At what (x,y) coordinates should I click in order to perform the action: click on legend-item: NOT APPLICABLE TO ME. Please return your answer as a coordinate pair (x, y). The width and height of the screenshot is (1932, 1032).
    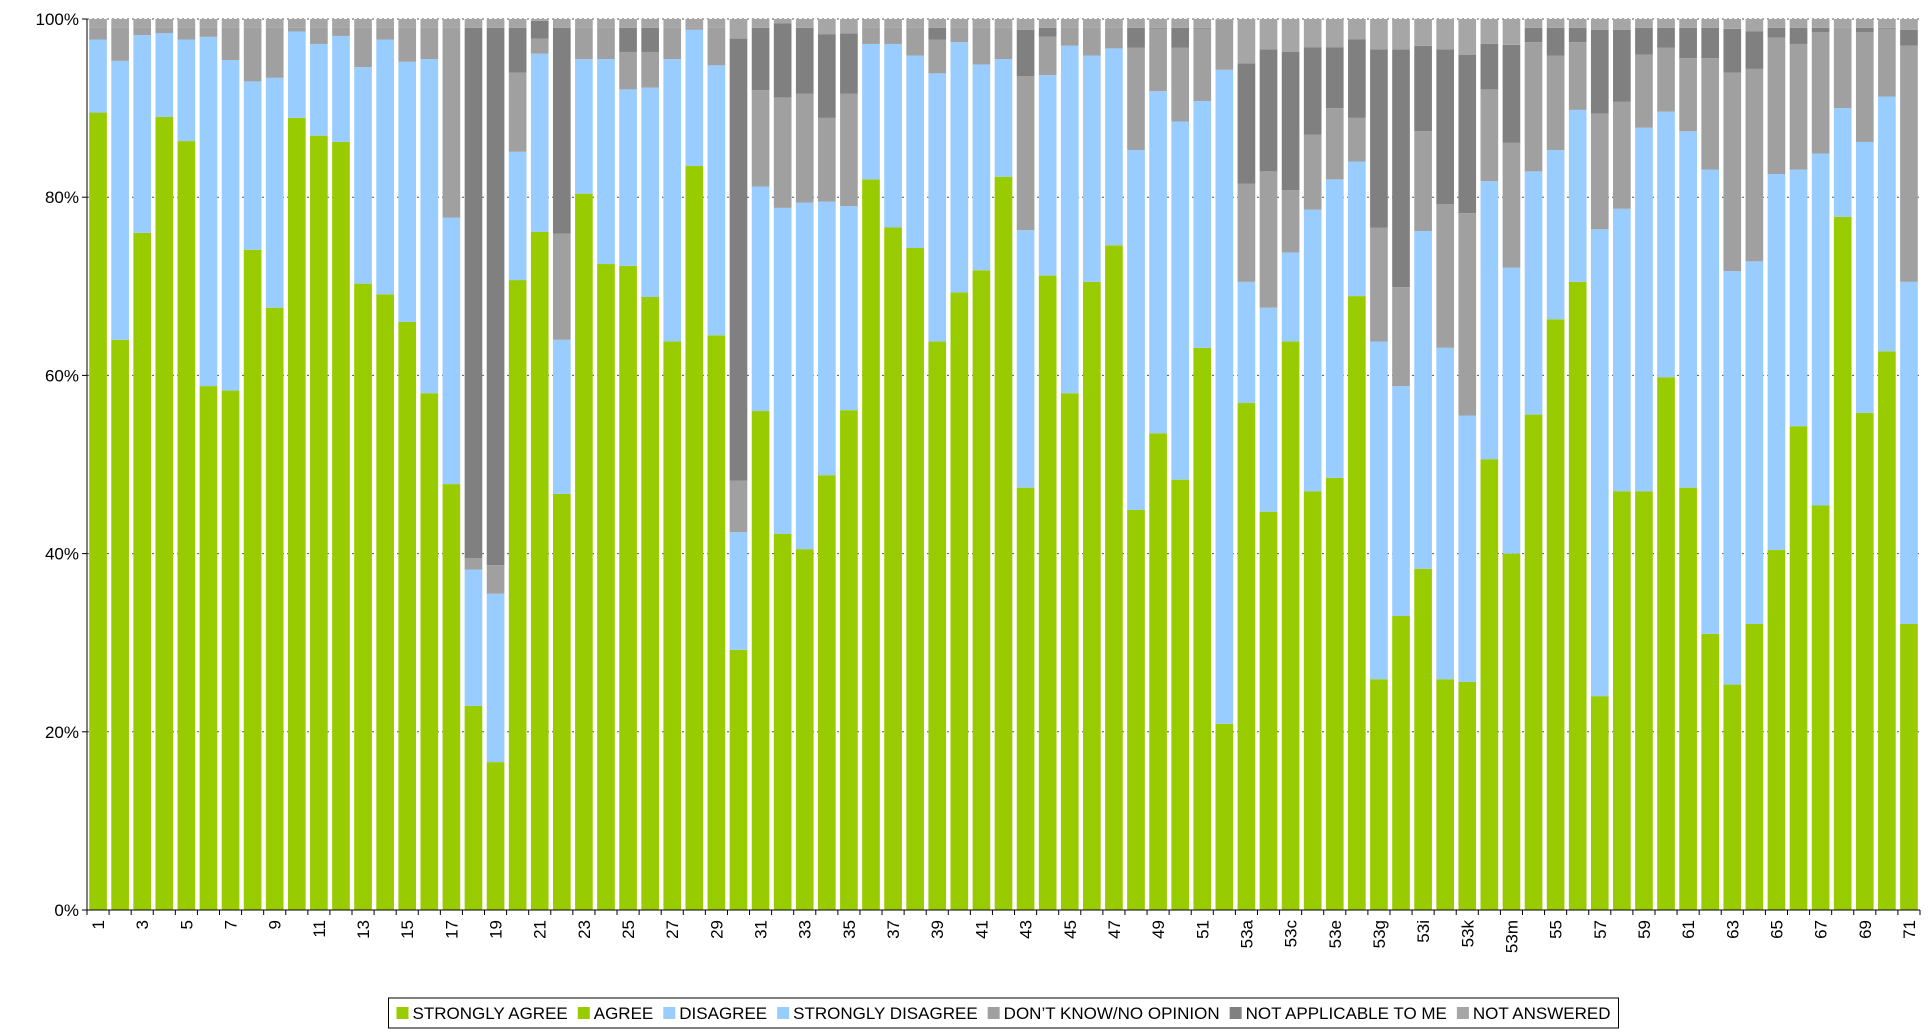
    Looking at the image, I should click on (1338, 1013).